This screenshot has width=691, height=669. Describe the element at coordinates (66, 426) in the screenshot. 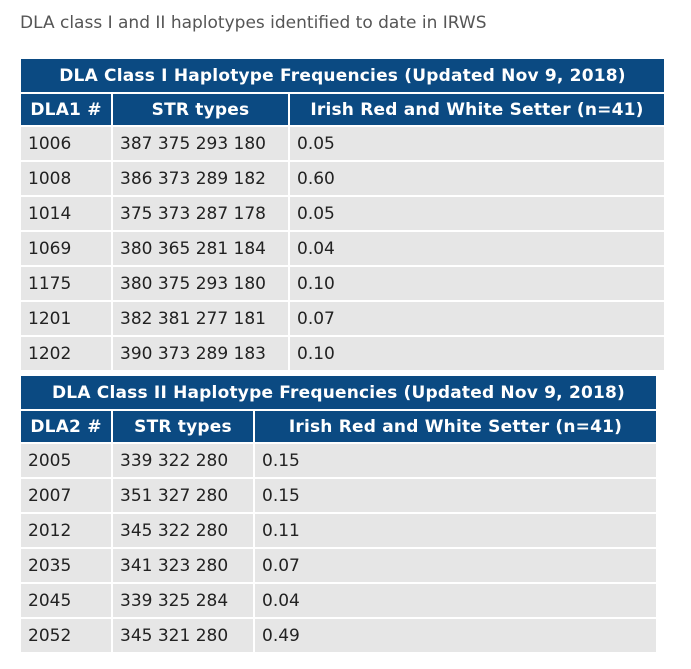

I see `class2-header-dla: DLA2 #` at that location.